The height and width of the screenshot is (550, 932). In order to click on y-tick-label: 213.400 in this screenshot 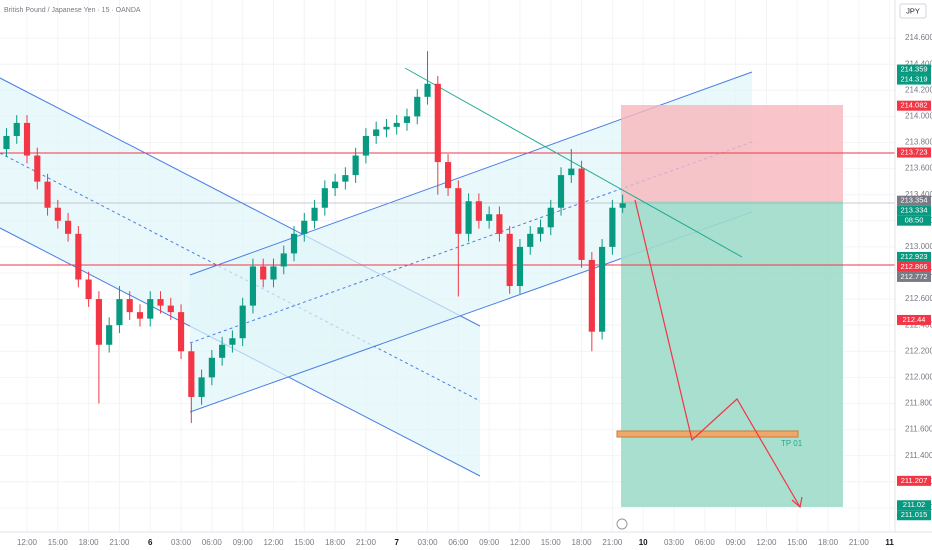, I will do `click(918, 194)`.